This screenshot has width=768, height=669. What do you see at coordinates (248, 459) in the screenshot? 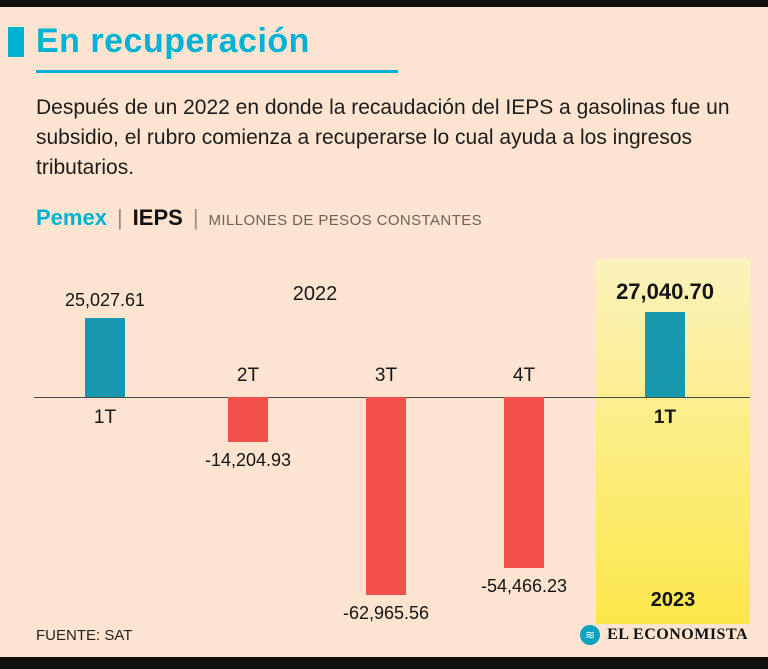
I see `value-label-2t-2022: -14,204.93` at bounding box center [248, 459].